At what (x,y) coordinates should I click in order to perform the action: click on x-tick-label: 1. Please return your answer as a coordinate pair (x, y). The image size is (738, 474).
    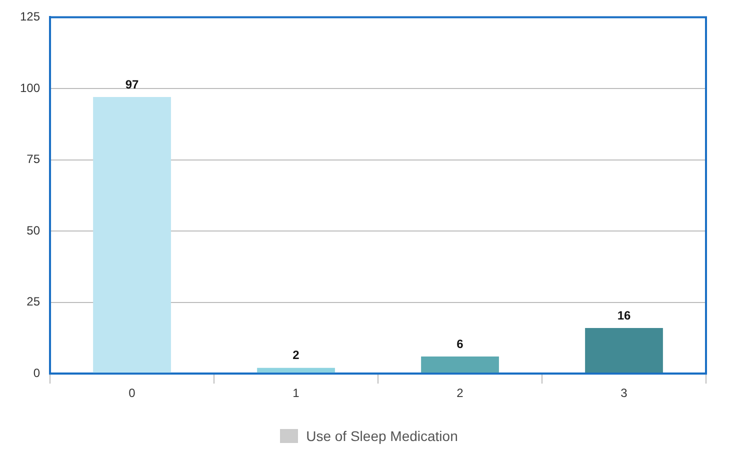
    Looking at the image, I should click on (296, 393).